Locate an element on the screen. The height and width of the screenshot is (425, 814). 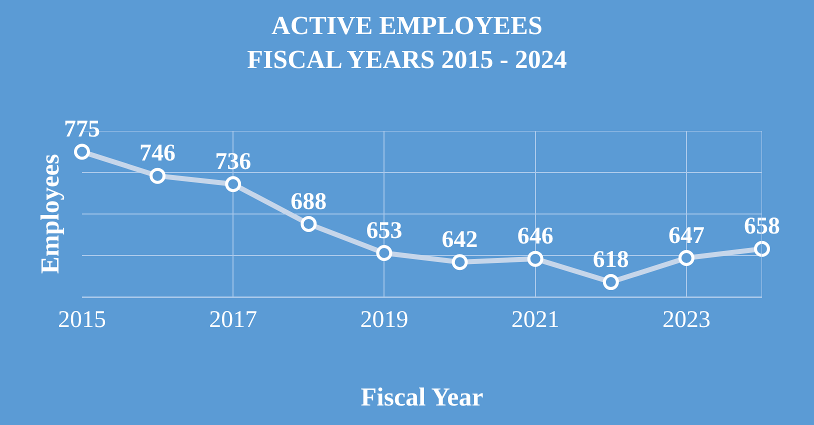
x-tick-label: 2015 is located at coordinates (82, 319).